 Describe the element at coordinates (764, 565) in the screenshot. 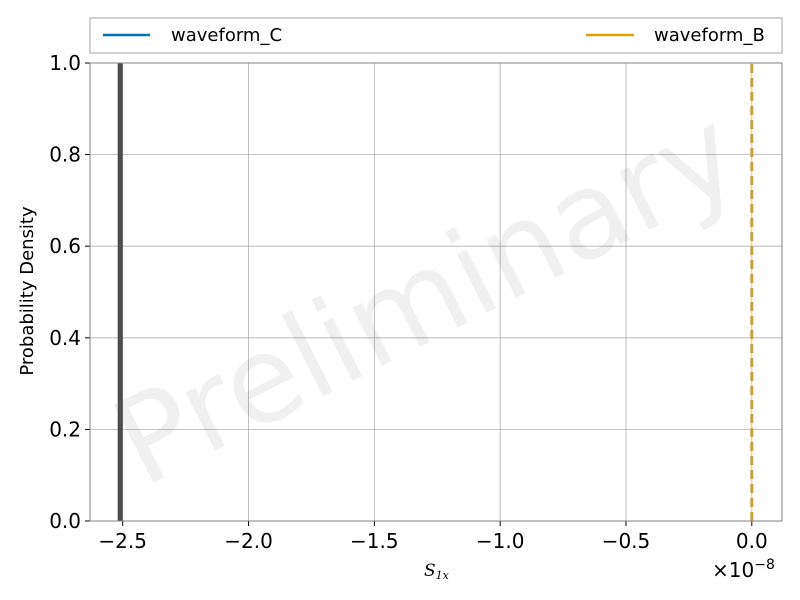

I see `x-scale-exponent: −8` at that location.